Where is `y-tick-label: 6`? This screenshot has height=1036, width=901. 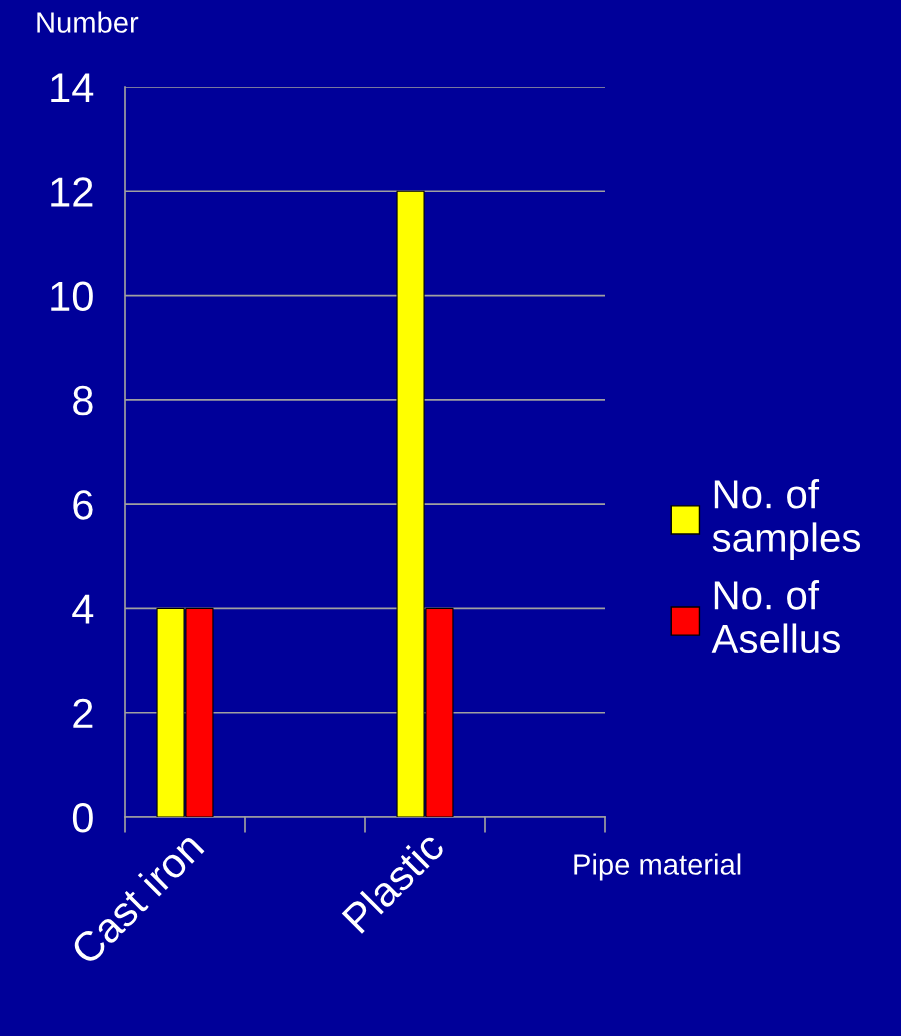 y-tick-label: 6 is located at coordinates (83, 505).